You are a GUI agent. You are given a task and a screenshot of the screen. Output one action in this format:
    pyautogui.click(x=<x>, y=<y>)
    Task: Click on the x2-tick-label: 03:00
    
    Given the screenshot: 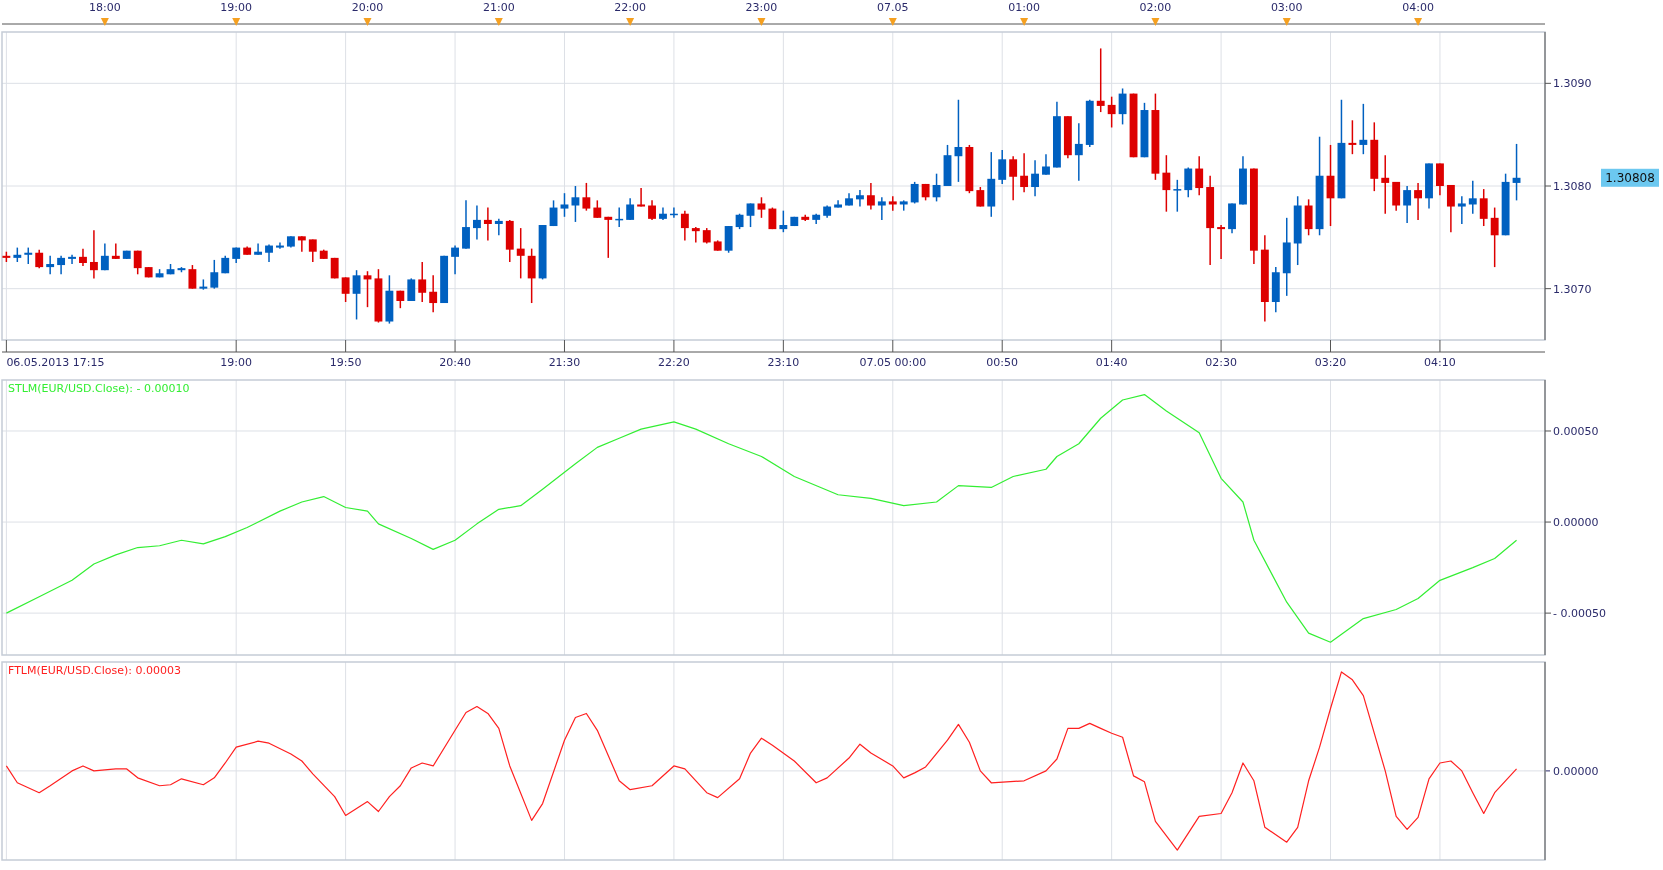 What is the action you would take?
    pyautogui.click(x=1286, y=7)
    